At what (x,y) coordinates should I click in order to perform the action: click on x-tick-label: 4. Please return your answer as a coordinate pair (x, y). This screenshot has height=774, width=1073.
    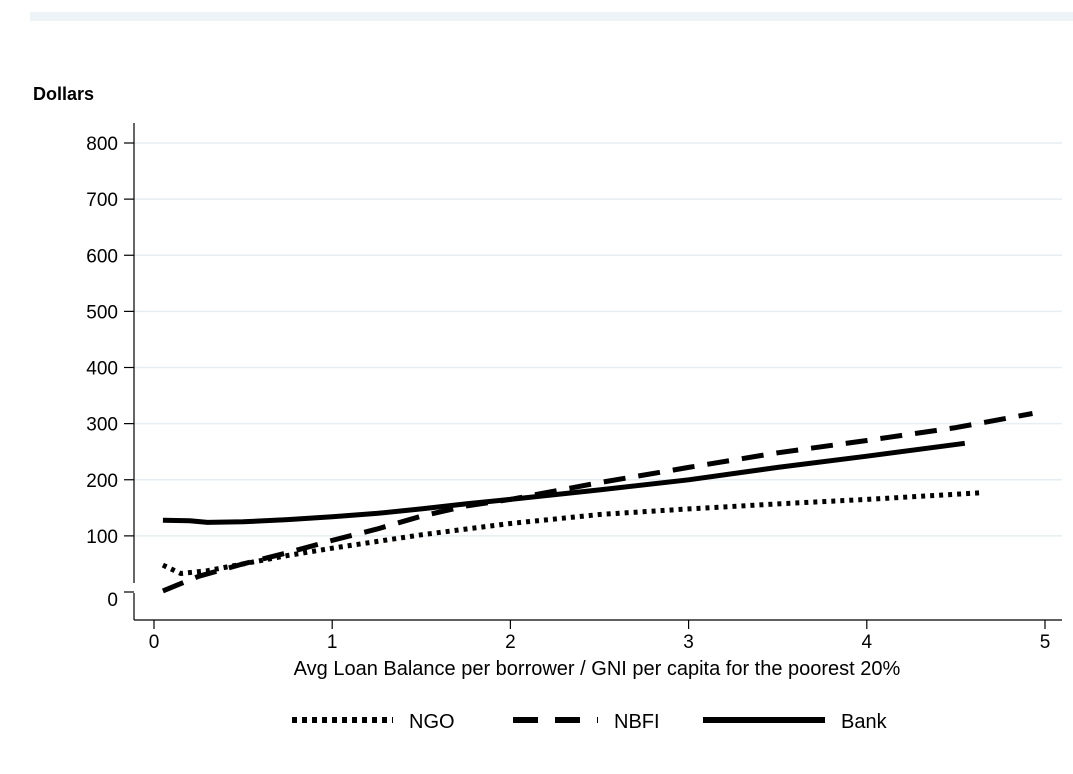
    Looking at the image, I should click on (867, 642).